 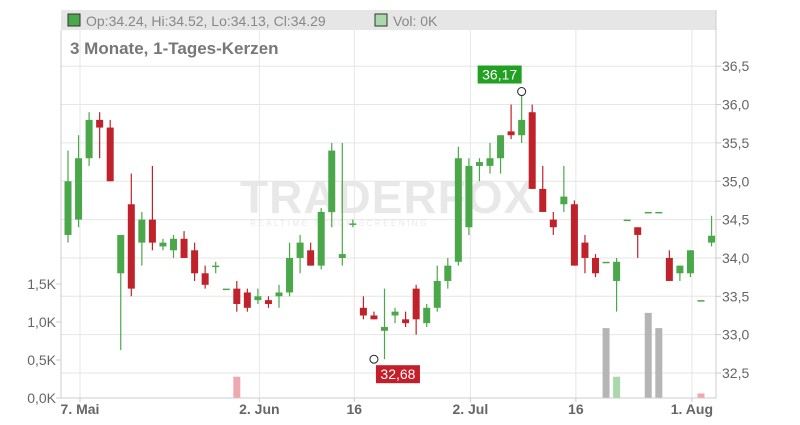 What do you see at coordinates (735, 181) in the screenshot?
I see `price-tick-label: 35,0` at bounding box center [735, 181].